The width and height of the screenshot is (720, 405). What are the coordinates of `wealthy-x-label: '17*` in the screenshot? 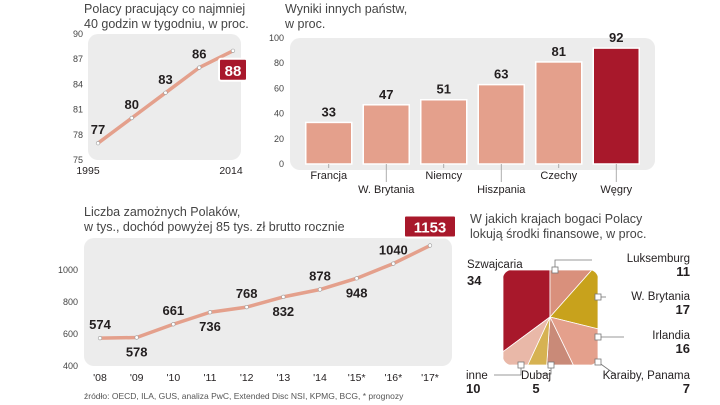 It's located at (430, 378).